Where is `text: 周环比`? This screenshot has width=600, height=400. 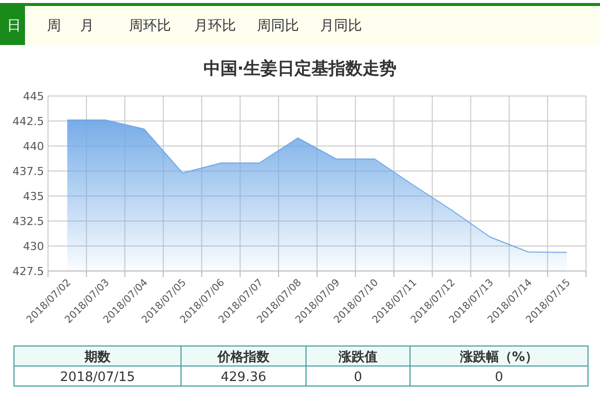 text: 周环比 is located at coordinates (150, 26).